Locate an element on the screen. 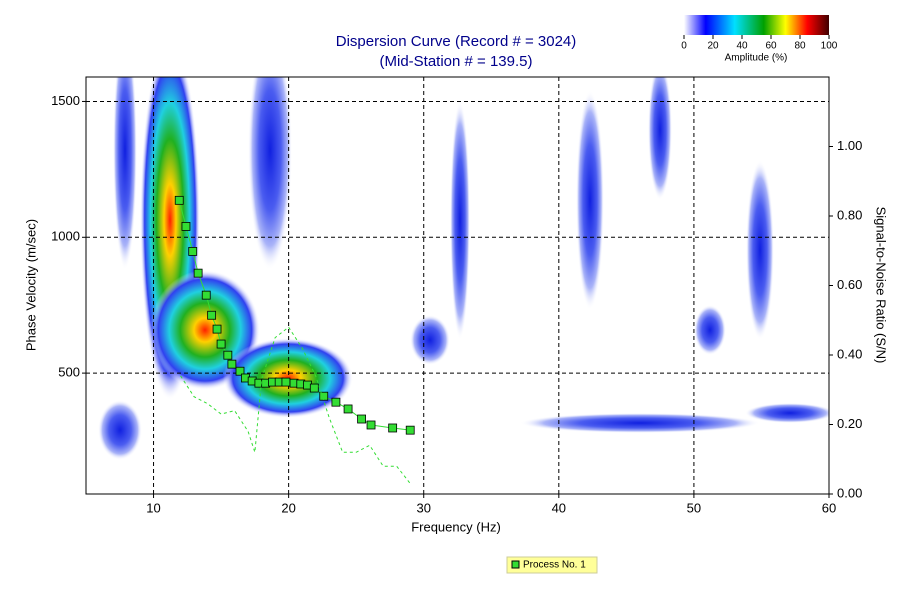 This screenshot has width=910, height=593. y2-tick-label: 0.40 is located at coordinates (849, 353).